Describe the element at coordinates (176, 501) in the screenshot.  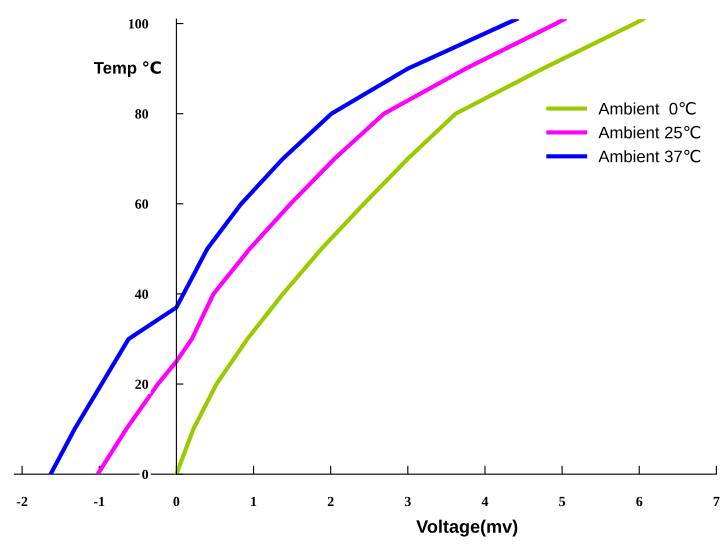
I see `x-tick-label: 0` at that location.